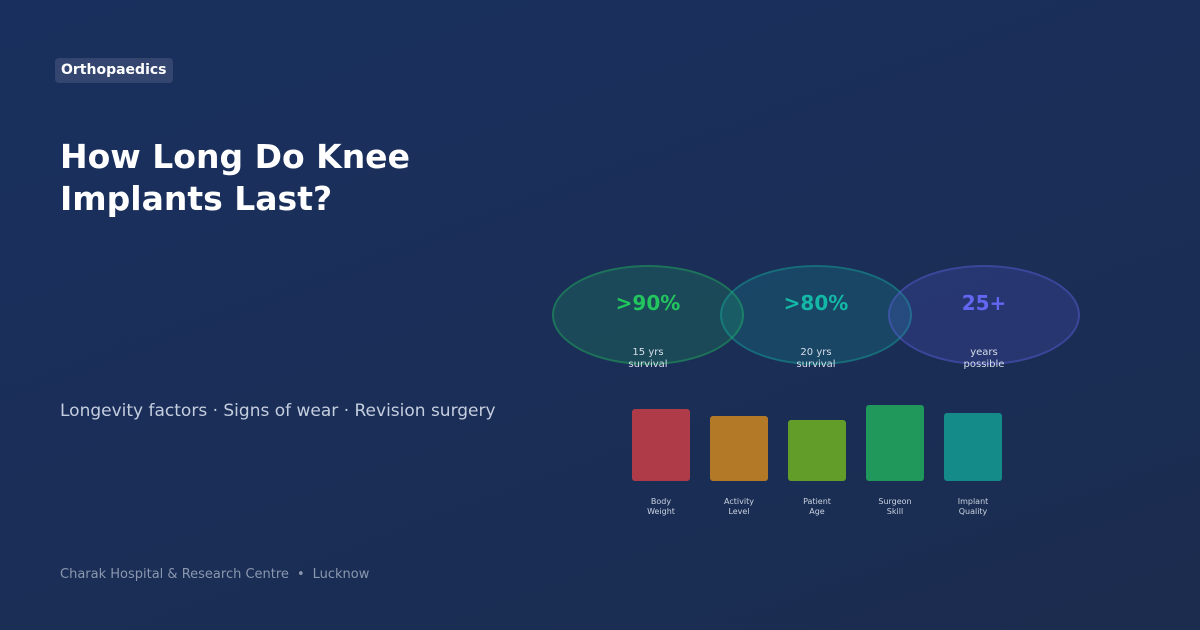 Image resolution: width=1200 pixels, height=630 pixels. What do you see at coordinates (661, 506) in the screenshot?
I see `factor-label: Body Weight` at bounding box center [661, 506].